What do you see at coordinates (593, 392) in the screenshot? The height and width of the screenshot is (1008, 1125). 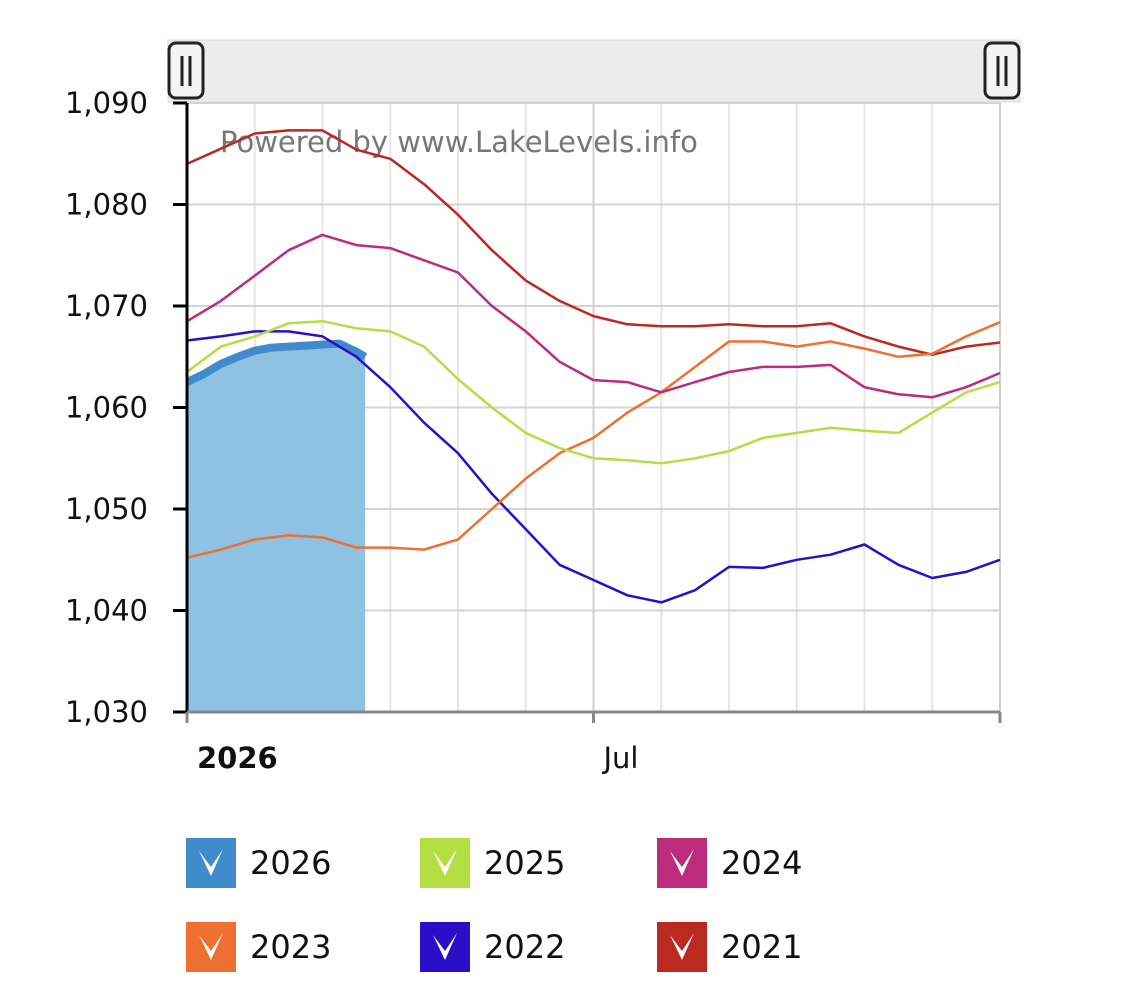 I see `series-line-2025` at bounding box center [593, 392].